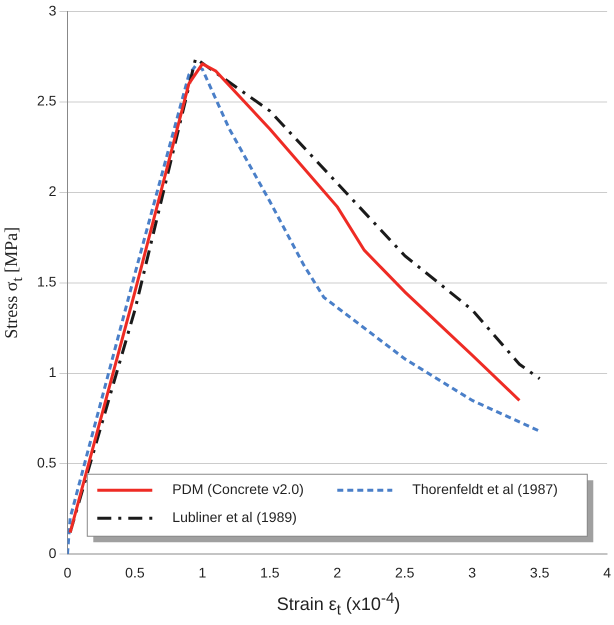 This screenshot has width=614, height=625. I want to click on y-tick-label: 1.5, so click(46, 282).